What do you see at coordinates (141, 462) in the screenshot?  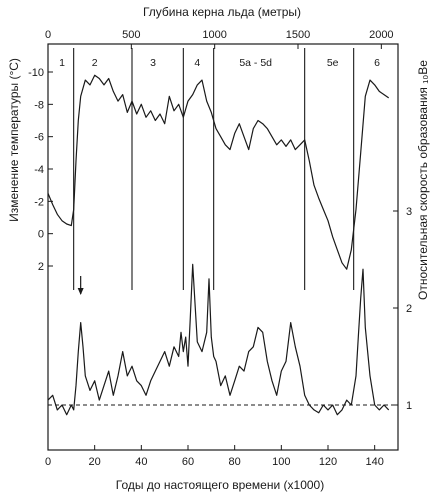 I see `bottom-axis-tick-label: 40` at bounding box center [141, 462].